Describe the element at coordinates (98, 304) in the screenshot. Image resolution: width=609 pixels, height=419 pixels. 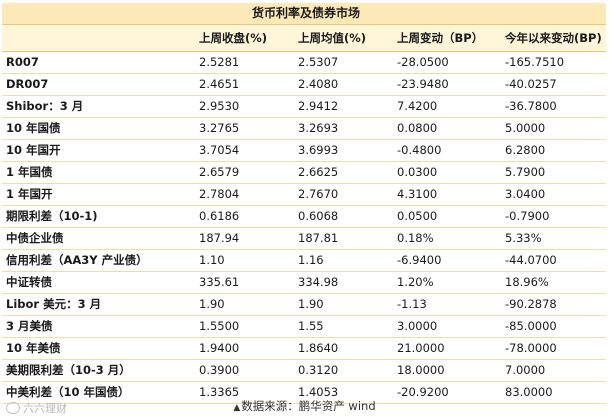
I see `row-name: Libor 美元：3 月` at that location.